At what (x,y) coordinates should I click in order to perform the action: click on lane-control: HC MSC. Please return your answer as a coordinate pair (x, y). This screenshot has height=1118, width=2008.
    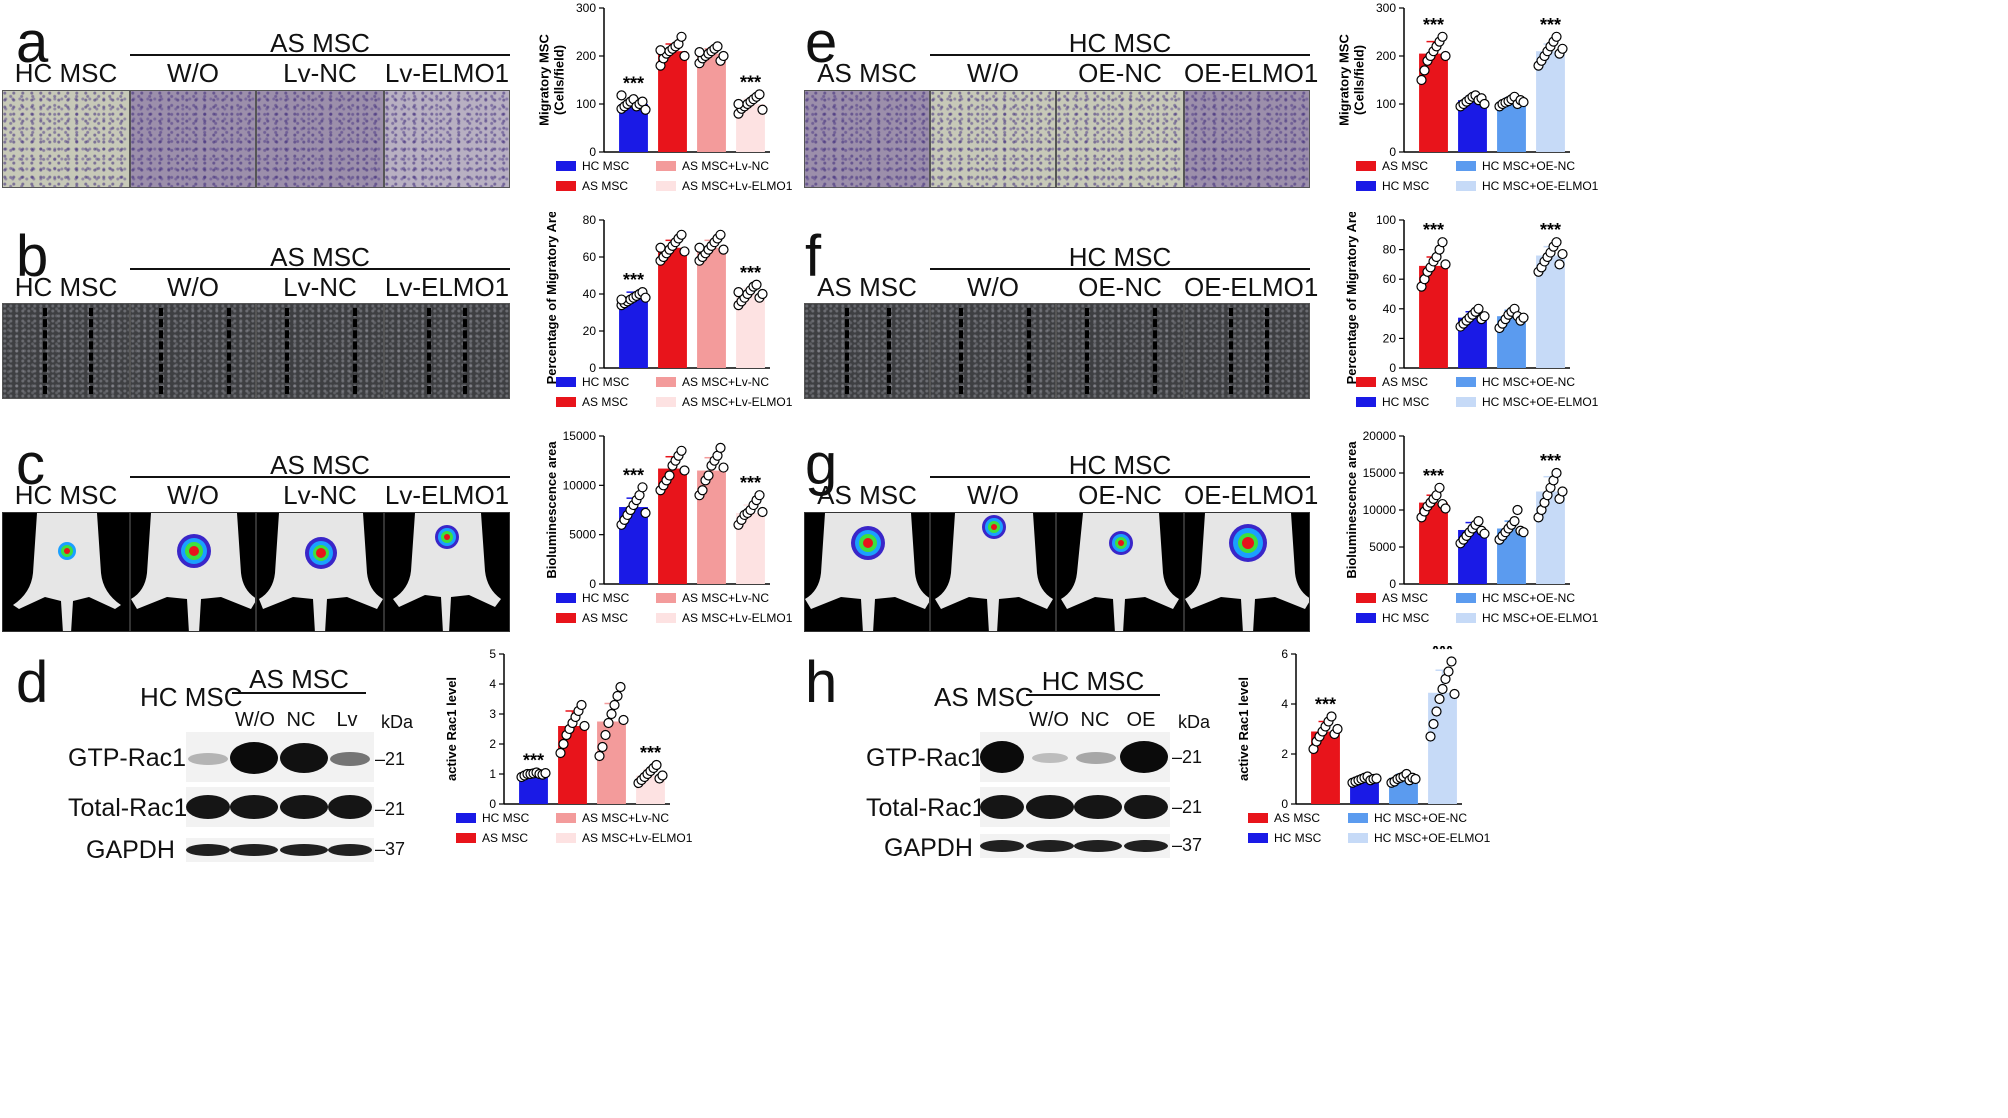
    Looking at the image, I should click on (191, 697).